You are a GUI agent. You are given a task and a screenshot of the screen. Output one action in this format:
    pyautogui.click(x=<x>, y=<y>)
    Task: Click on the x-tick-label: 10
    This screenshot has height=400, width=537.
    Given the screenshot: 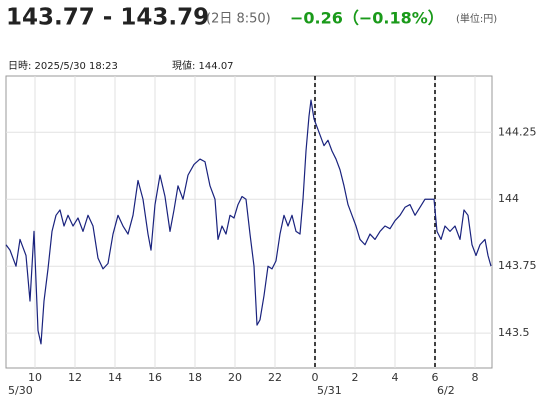 What is the action you would take?
    pyautogui.click(x=35, y=377)
    